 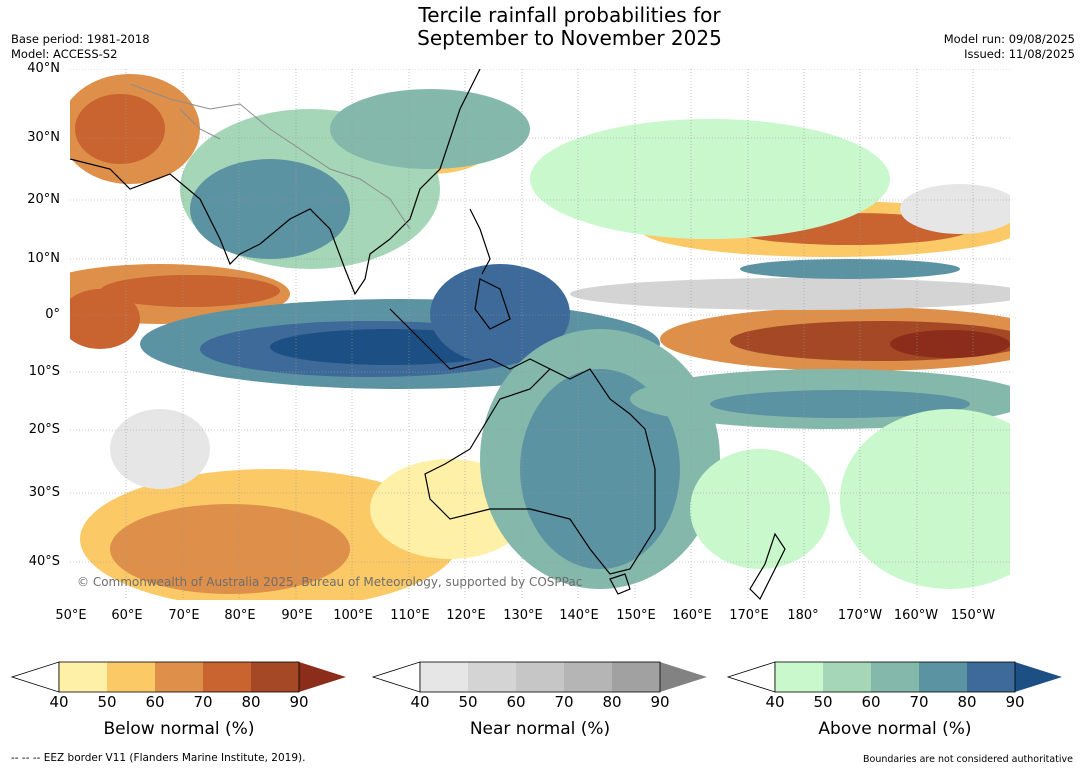 What do you see at coordinates (564, 702) in the screenshot?
I see `near-tick-70: 70` at bounding box center [564, 702].